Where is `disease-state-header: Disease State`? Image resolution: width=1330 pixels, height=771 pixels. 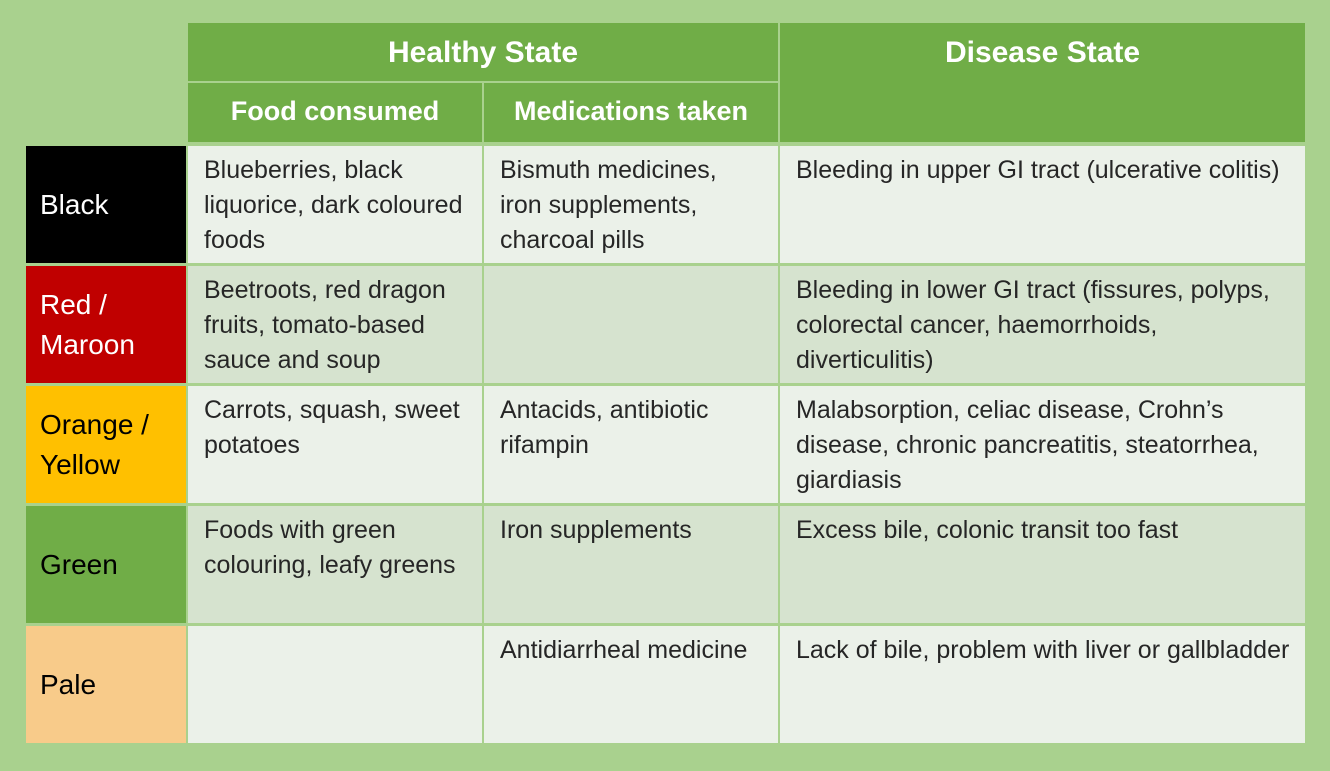
disease-state-header: Disease State is located at coordinates (1042, 82).